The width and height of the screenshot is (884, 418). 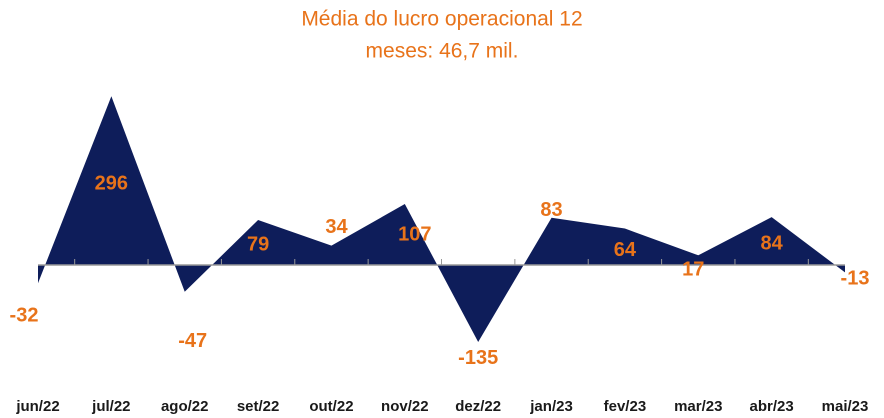 What do you see at coordinates (37, 406) in the screenshot?
I see `x-tick-label: jun/22` at bounding box center [37, 406].